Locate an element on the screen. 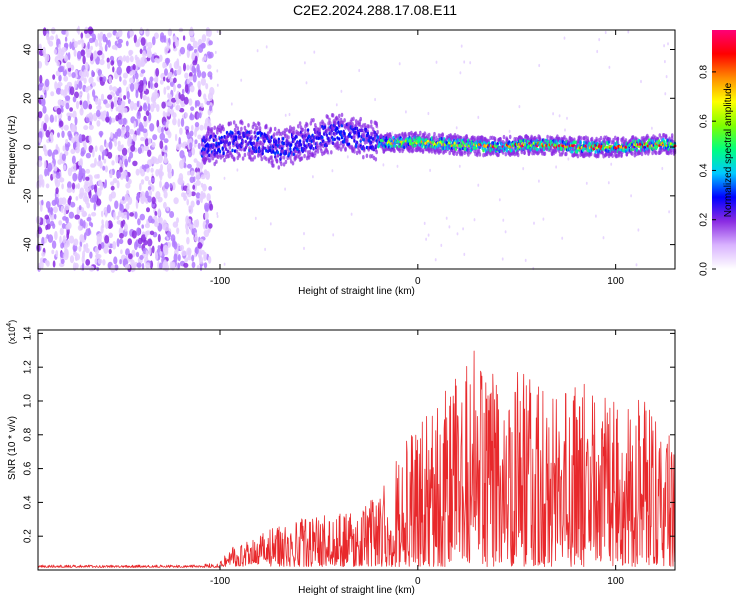  multiplier-exponent: 4 is located at coordinates (9, 325).